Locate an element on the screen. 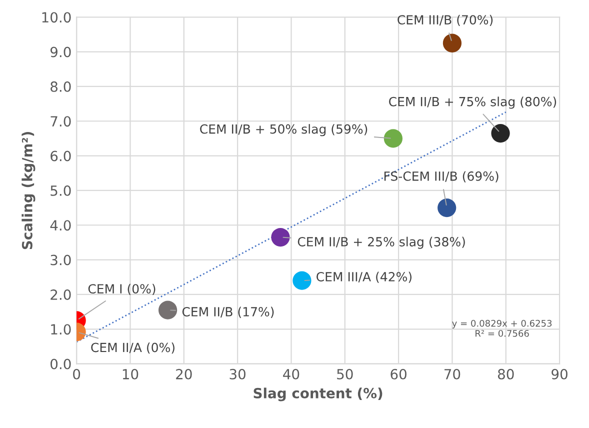 This screenshot has width=589, height=428. annotation: y = 0.0829x + 0.6253 R² = 0.7566 is located at coordinates (502, 328).